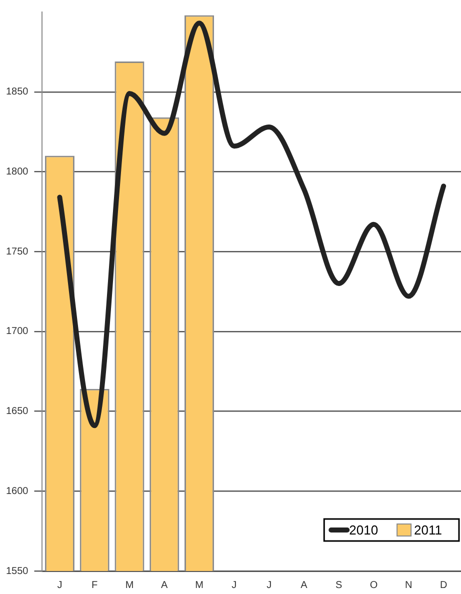 The width and height of the screenshot is (461, 594). What do you see at coordinates (17, 172) in the screenshot?
I see `y-tick-label: 1800` at bounding box center [17, 172].